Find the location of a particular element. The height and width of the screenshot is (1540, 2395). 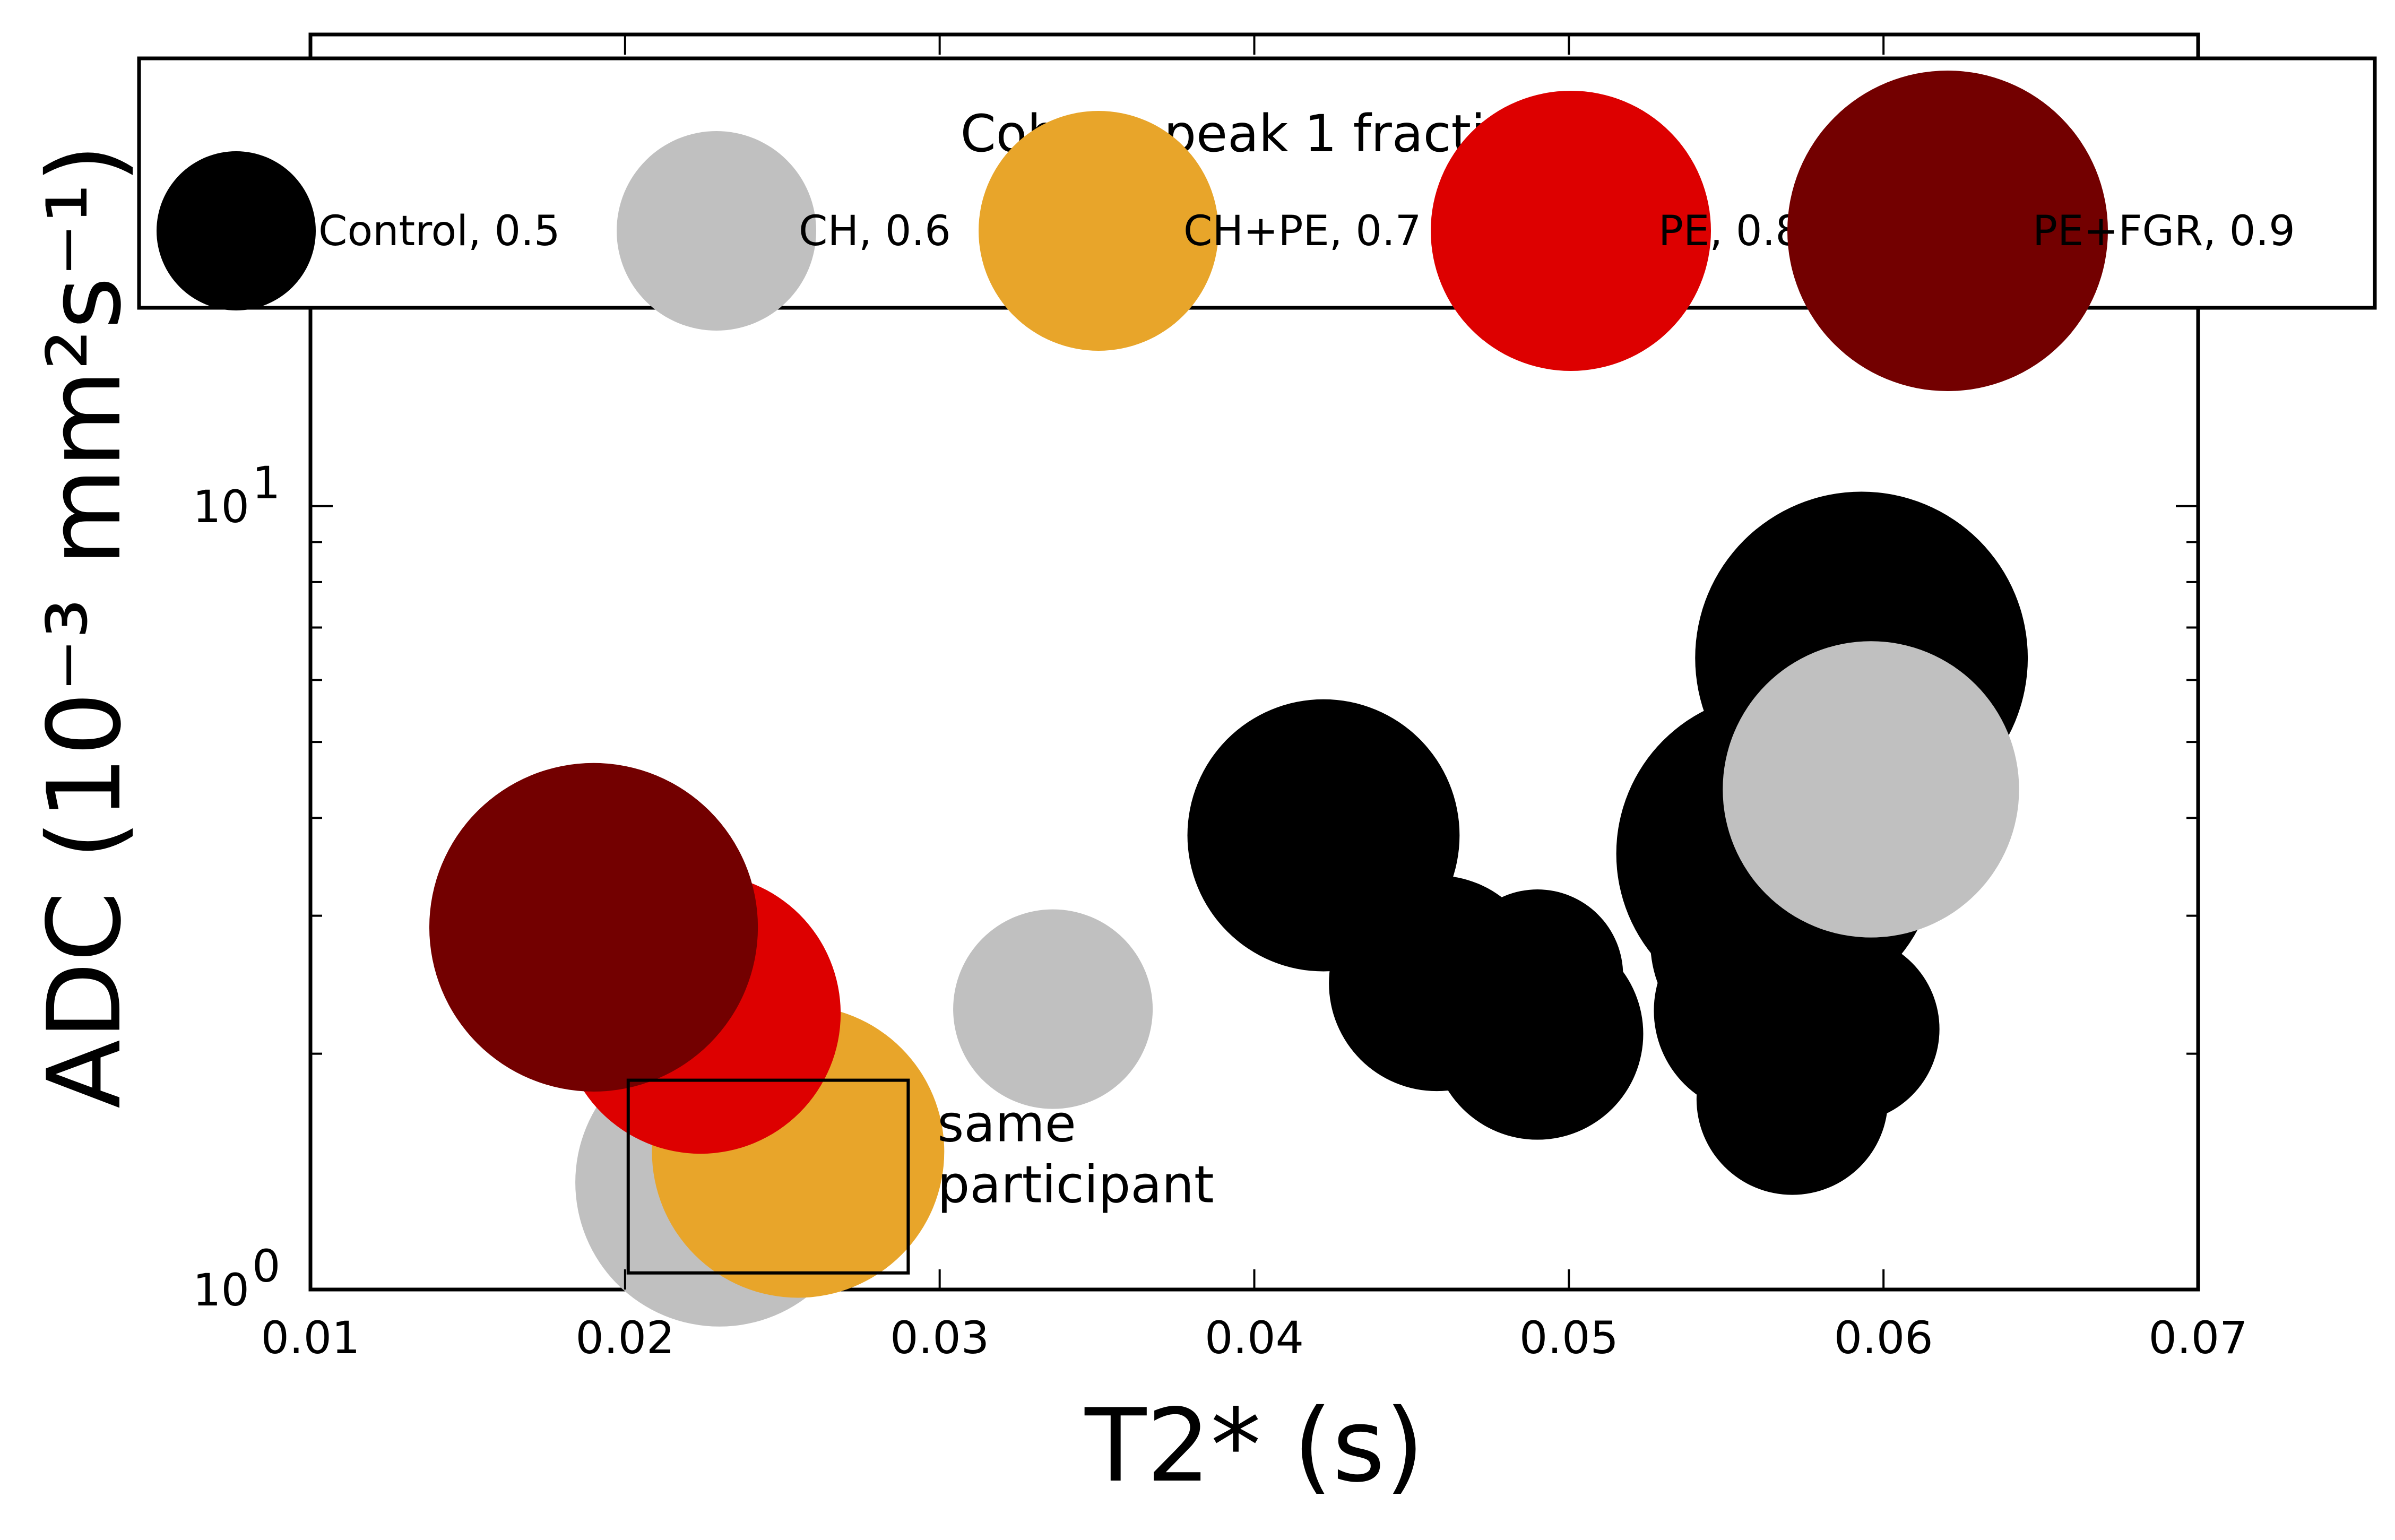

x-tick-label-5: 0.05 is located at coordinates (1569, 1338).